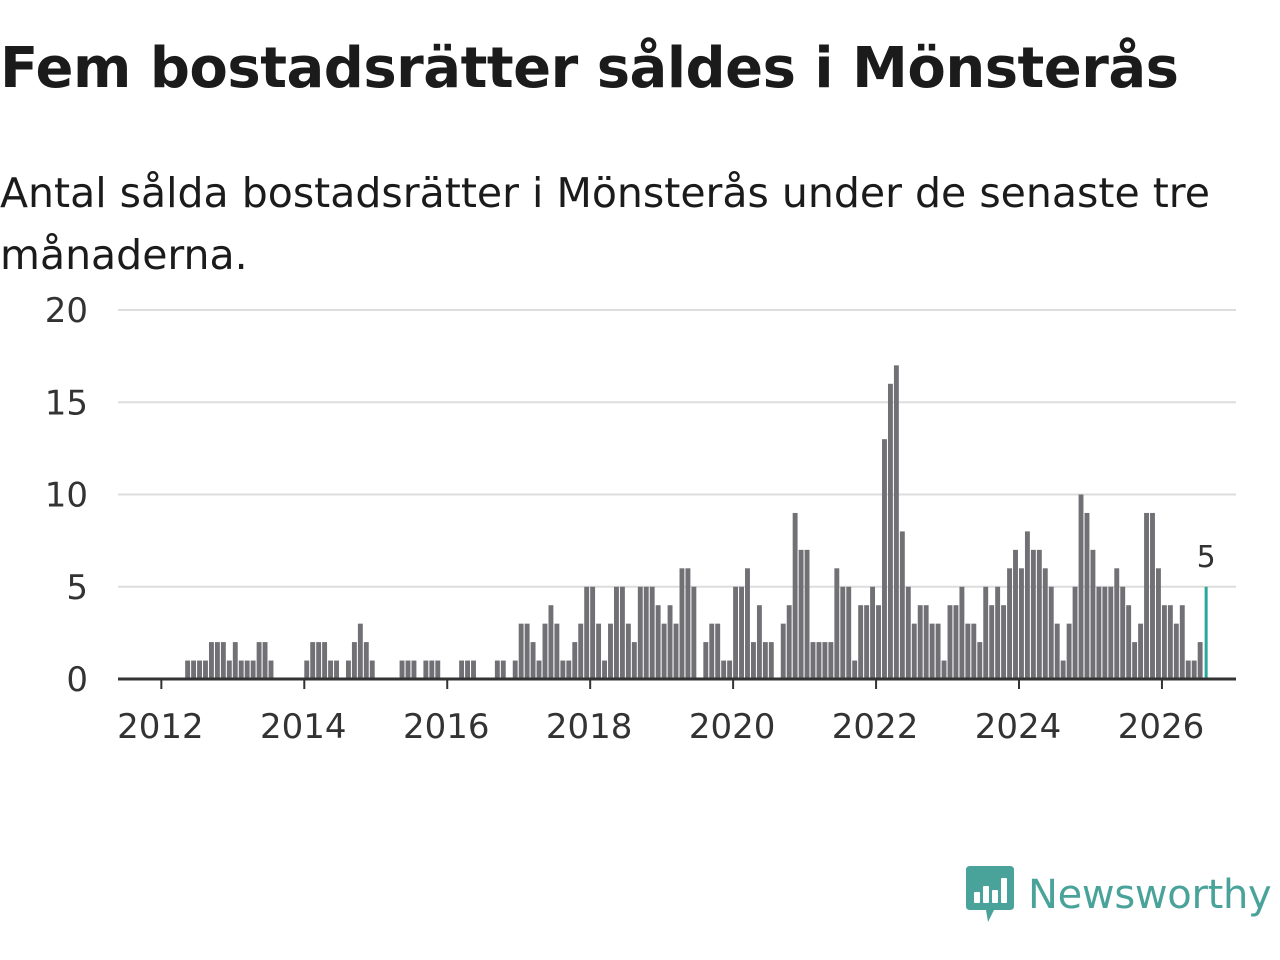  I want to click on annotations: 5, so click(1206, 557).